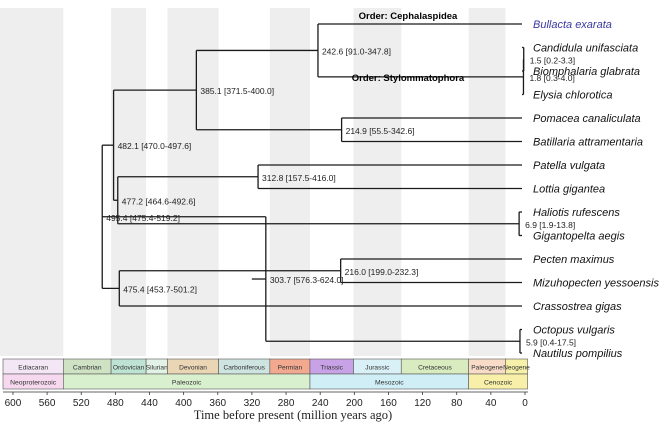 The image size is (660, 425). Describe the element at coordinates (290, 368) in the screenshot. I see `period-label: Permian` at that location.